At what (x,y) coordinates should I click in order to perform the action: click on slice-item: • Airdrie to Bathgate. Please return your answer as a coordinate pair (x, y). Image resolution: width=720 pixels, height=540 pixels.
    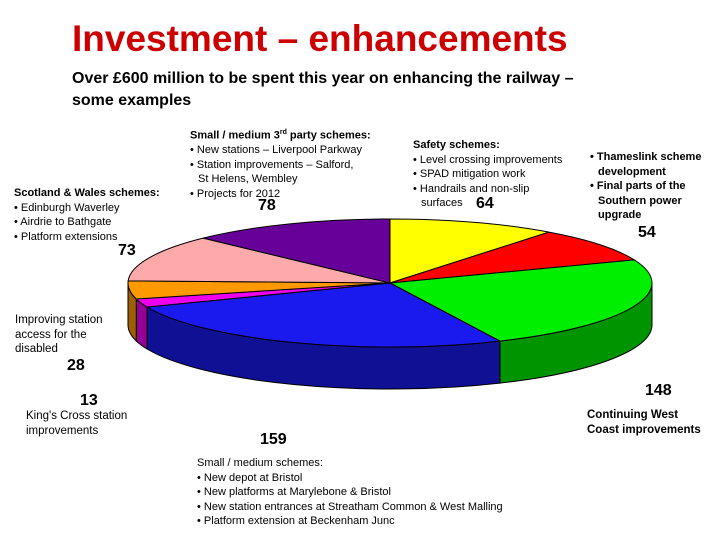
    Looking at the image, I should click on (63, 222).